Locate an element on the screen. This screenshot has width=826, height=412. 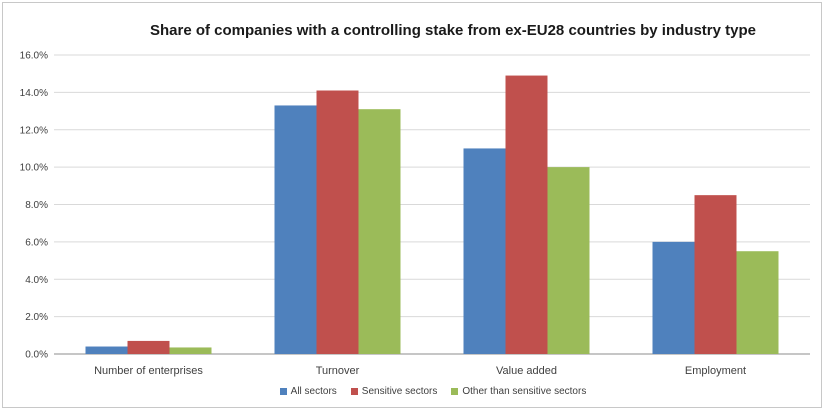
legend-swatch-sensitive-sectors is located at coordinates (354, 391).